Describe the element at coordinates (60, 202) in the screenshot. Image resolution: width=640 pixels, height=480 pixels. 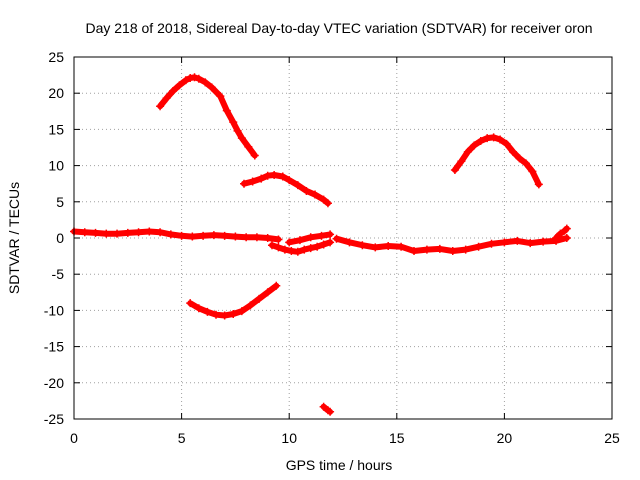
I see `y-tick-label: 5` at that location.